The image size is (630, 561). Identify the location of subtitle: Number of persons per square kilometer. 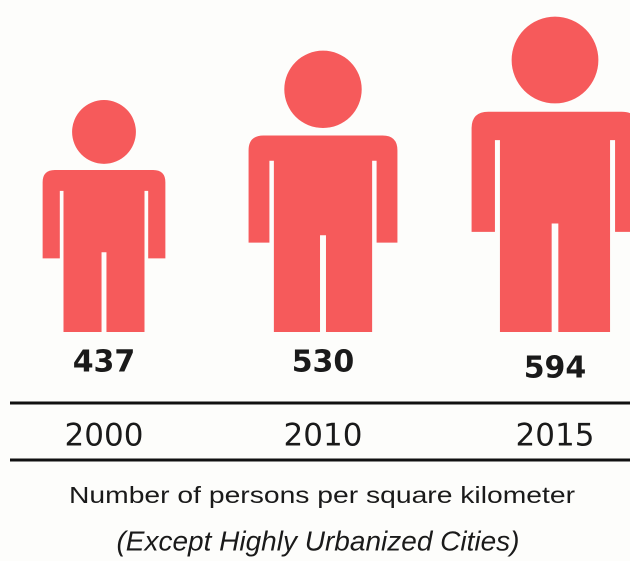
(322, 495).